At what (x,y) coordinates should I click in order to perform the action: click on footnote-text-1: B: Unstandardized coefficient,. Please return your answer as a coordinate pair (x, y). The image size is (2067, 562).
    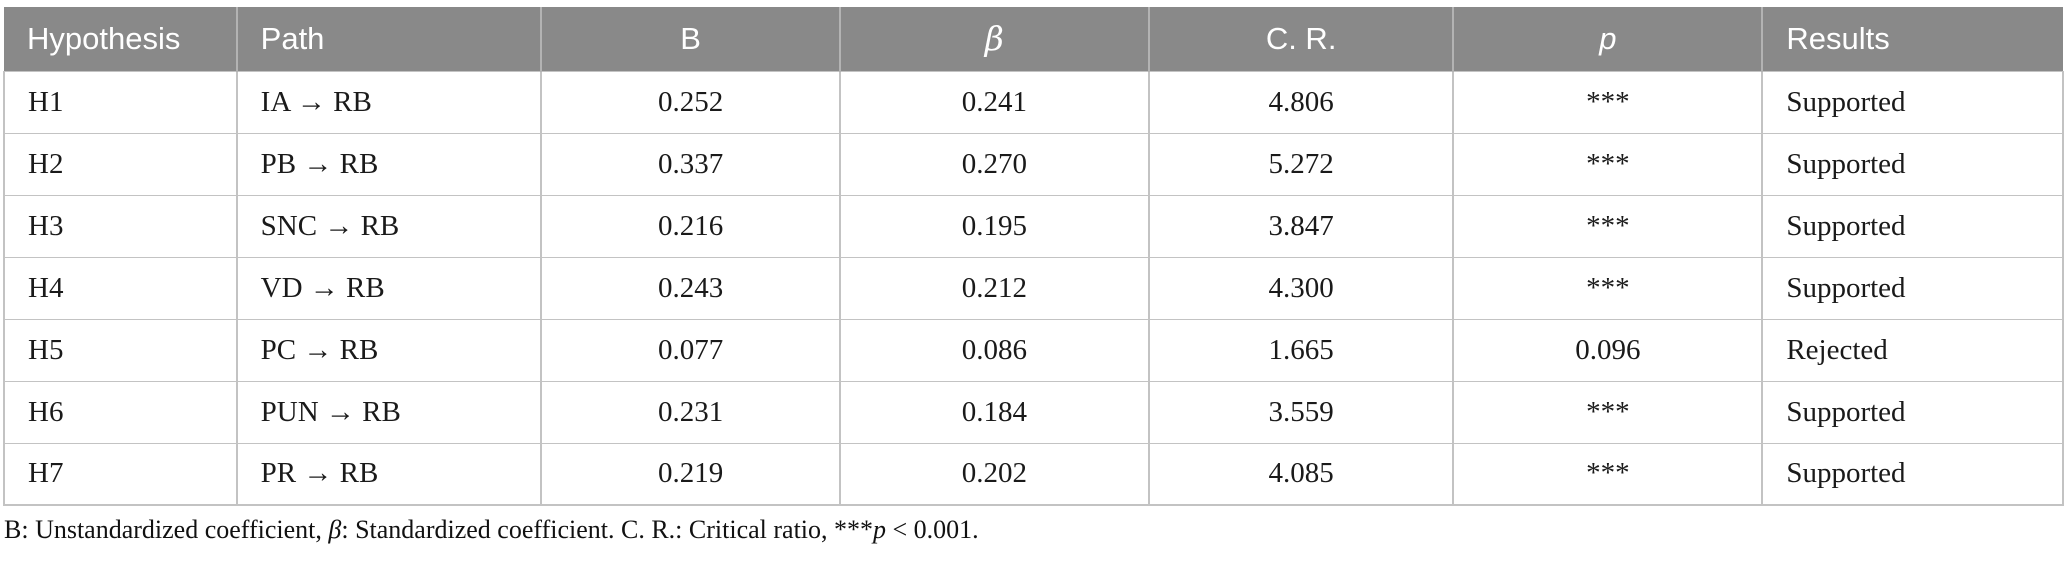
    Looking at the image, I should click on (166, 529).